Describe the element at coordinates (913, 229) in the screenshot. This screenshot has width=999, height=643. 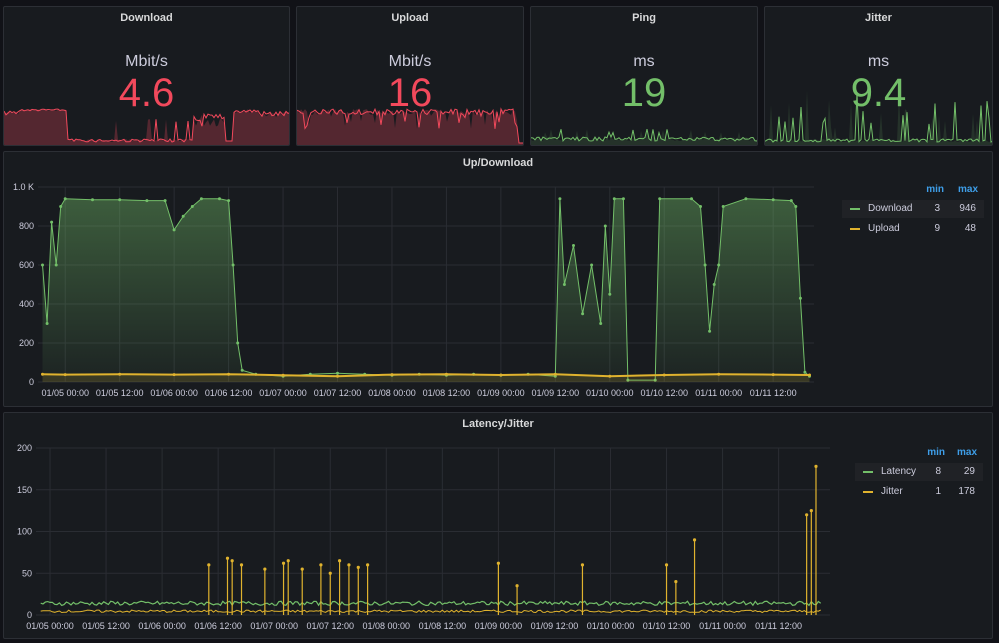
I see `legend-row-upload: Upload 9 48` at that location.